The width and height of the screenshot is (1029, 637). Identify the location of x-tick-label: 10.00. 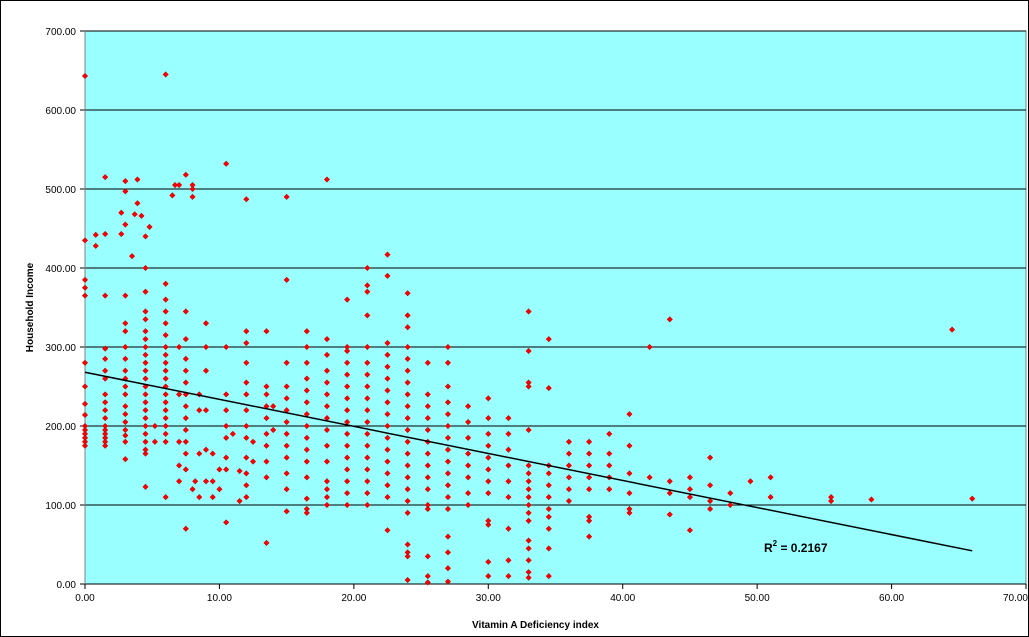
(219, 598).